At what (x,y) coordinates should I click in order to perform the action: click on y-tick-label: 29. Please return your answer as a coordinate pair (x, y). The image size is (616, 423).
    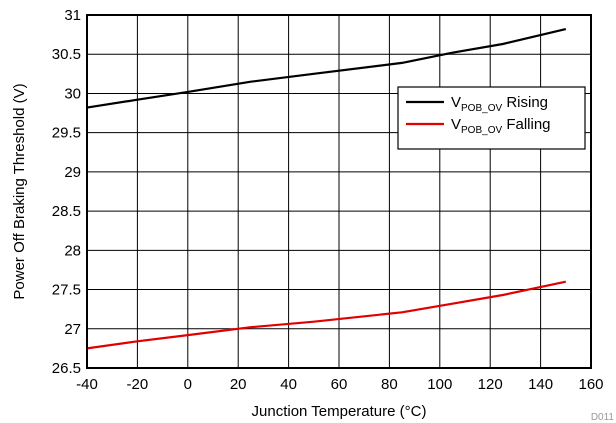
    Looking at the image, I should click on (72, 172).